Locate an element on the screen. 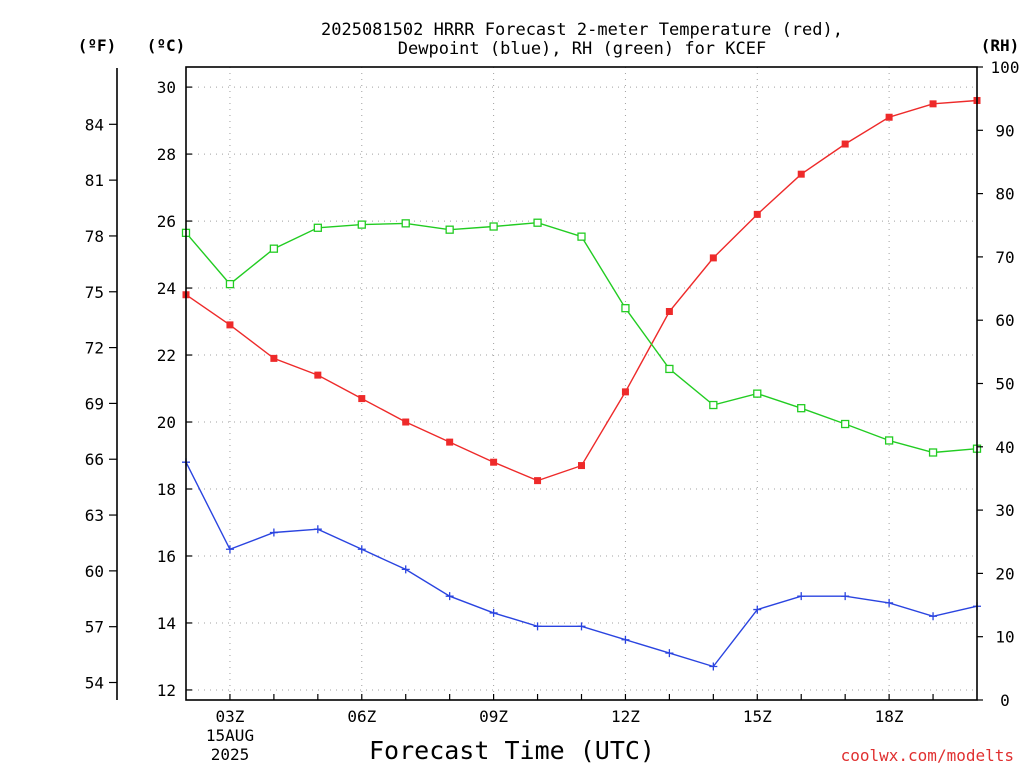  celsius-tick-label: 30 is located at coordinates (166, 87).